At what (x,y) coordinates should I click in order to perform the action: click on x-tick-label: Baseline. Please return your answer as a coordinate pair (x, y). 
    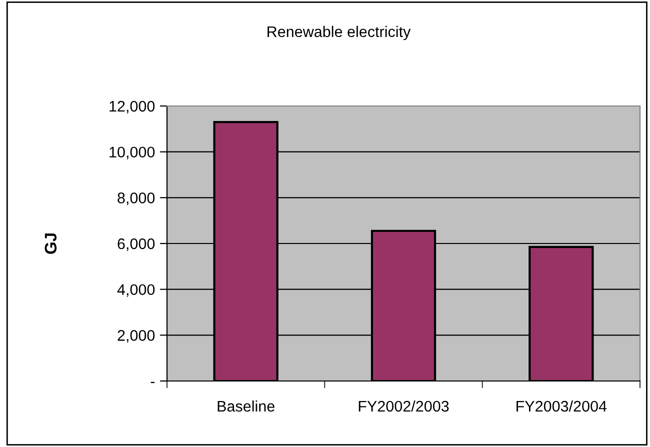
    Looking at the image, I should click on (246, 406).